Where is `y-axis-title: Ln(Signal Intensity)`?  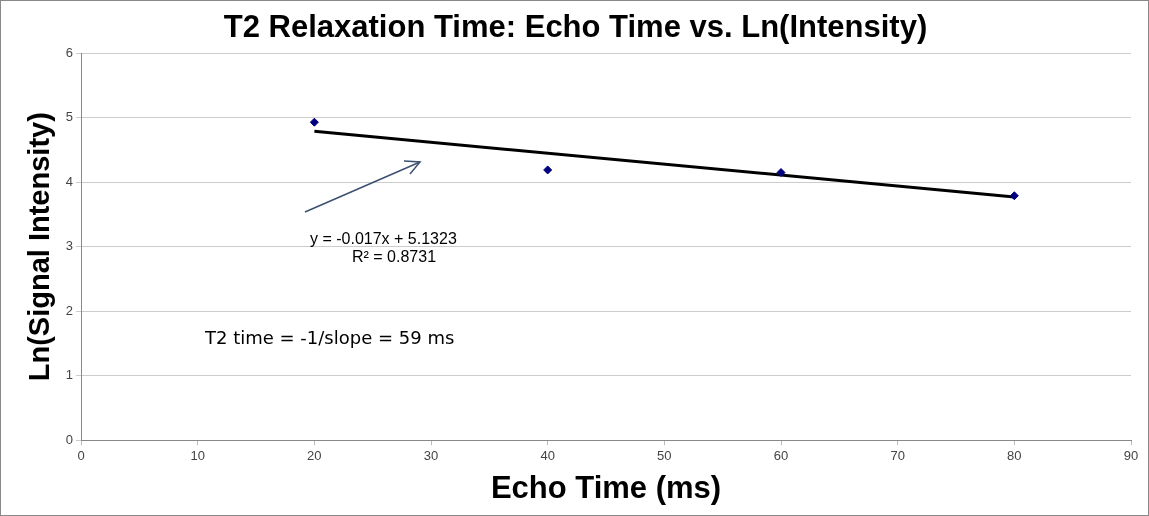
y-axis-title: Ln(Signal Intensity) is located at coordinates (39, 247).